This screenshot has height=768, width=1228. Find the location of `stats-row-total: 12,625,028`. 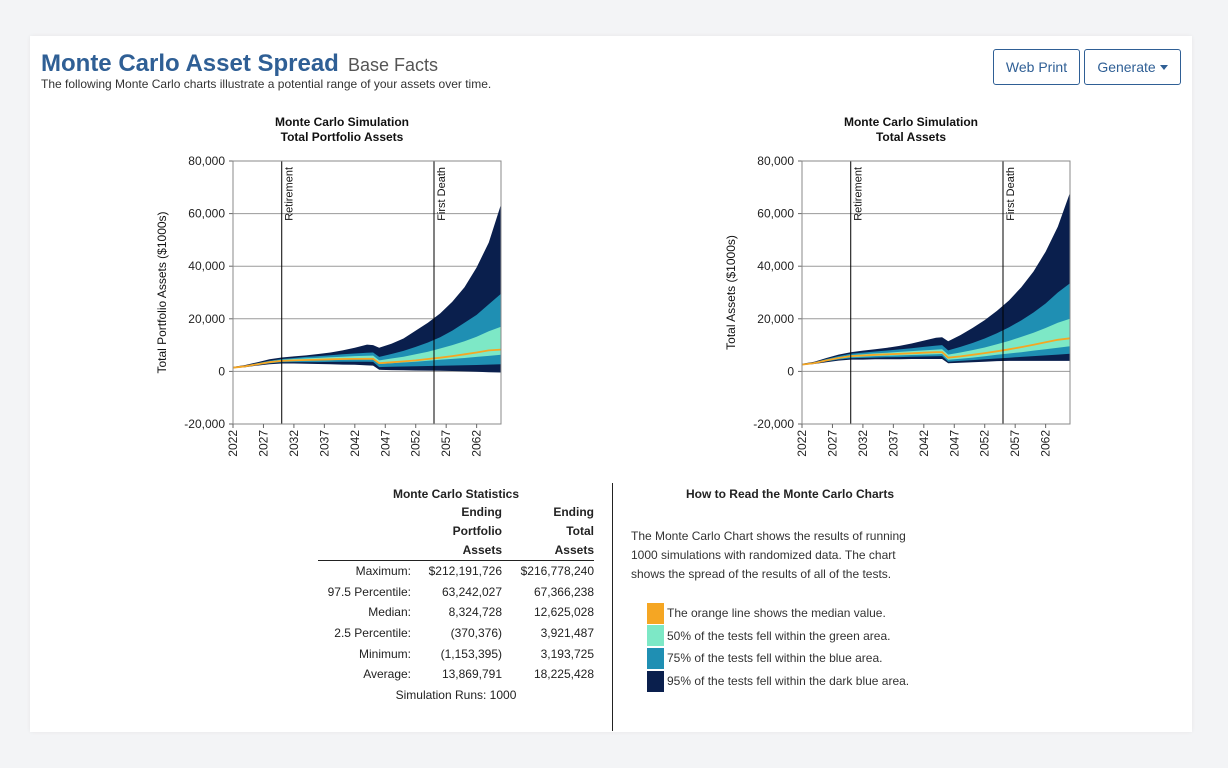

stats-row-total: 12,625,028 is located at coordinates (563, 612).